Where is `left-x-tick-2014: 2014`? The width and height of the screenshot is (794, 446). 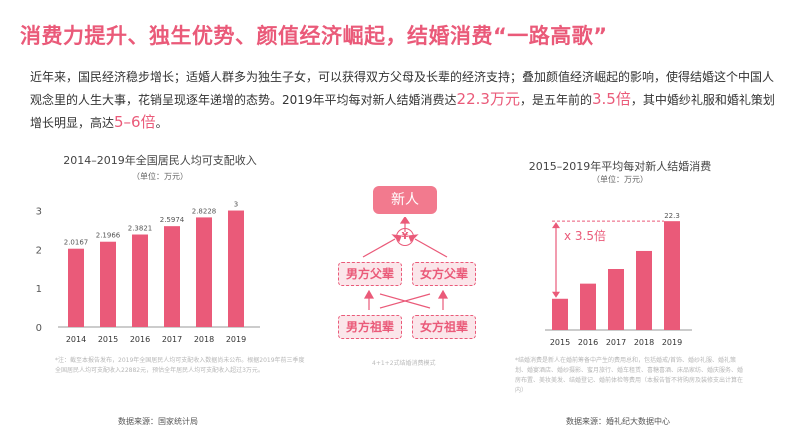 left-x-tick-2014: 2014 is located at coordinates (76, 339).